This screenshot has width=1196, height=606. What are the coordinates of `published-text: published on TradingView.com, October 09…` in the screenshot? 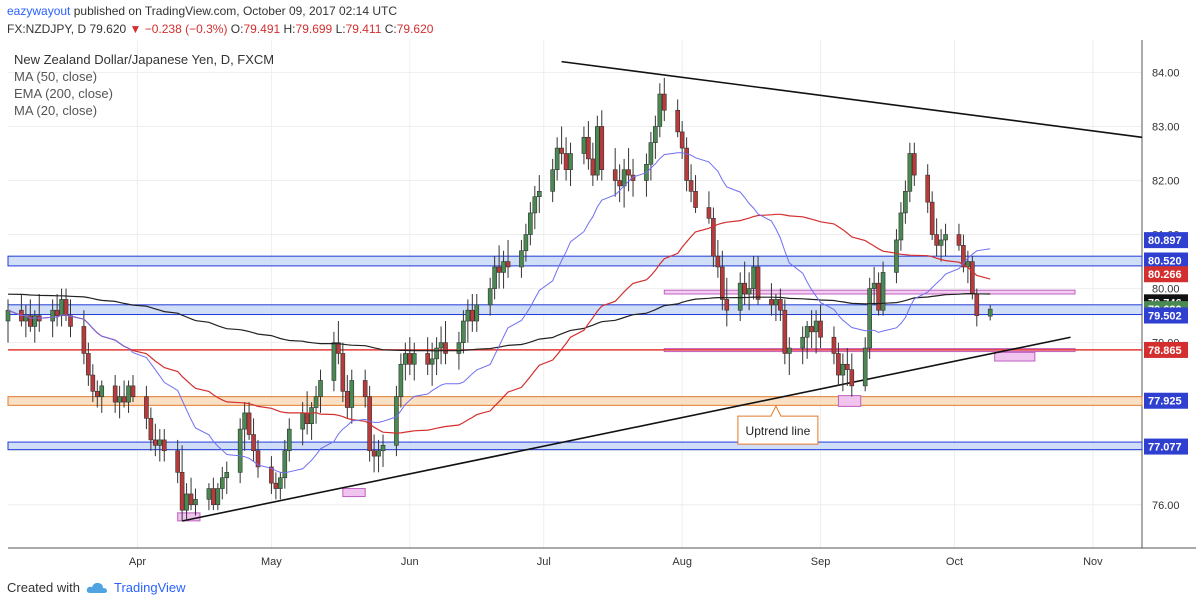 It's located at (235, 11).